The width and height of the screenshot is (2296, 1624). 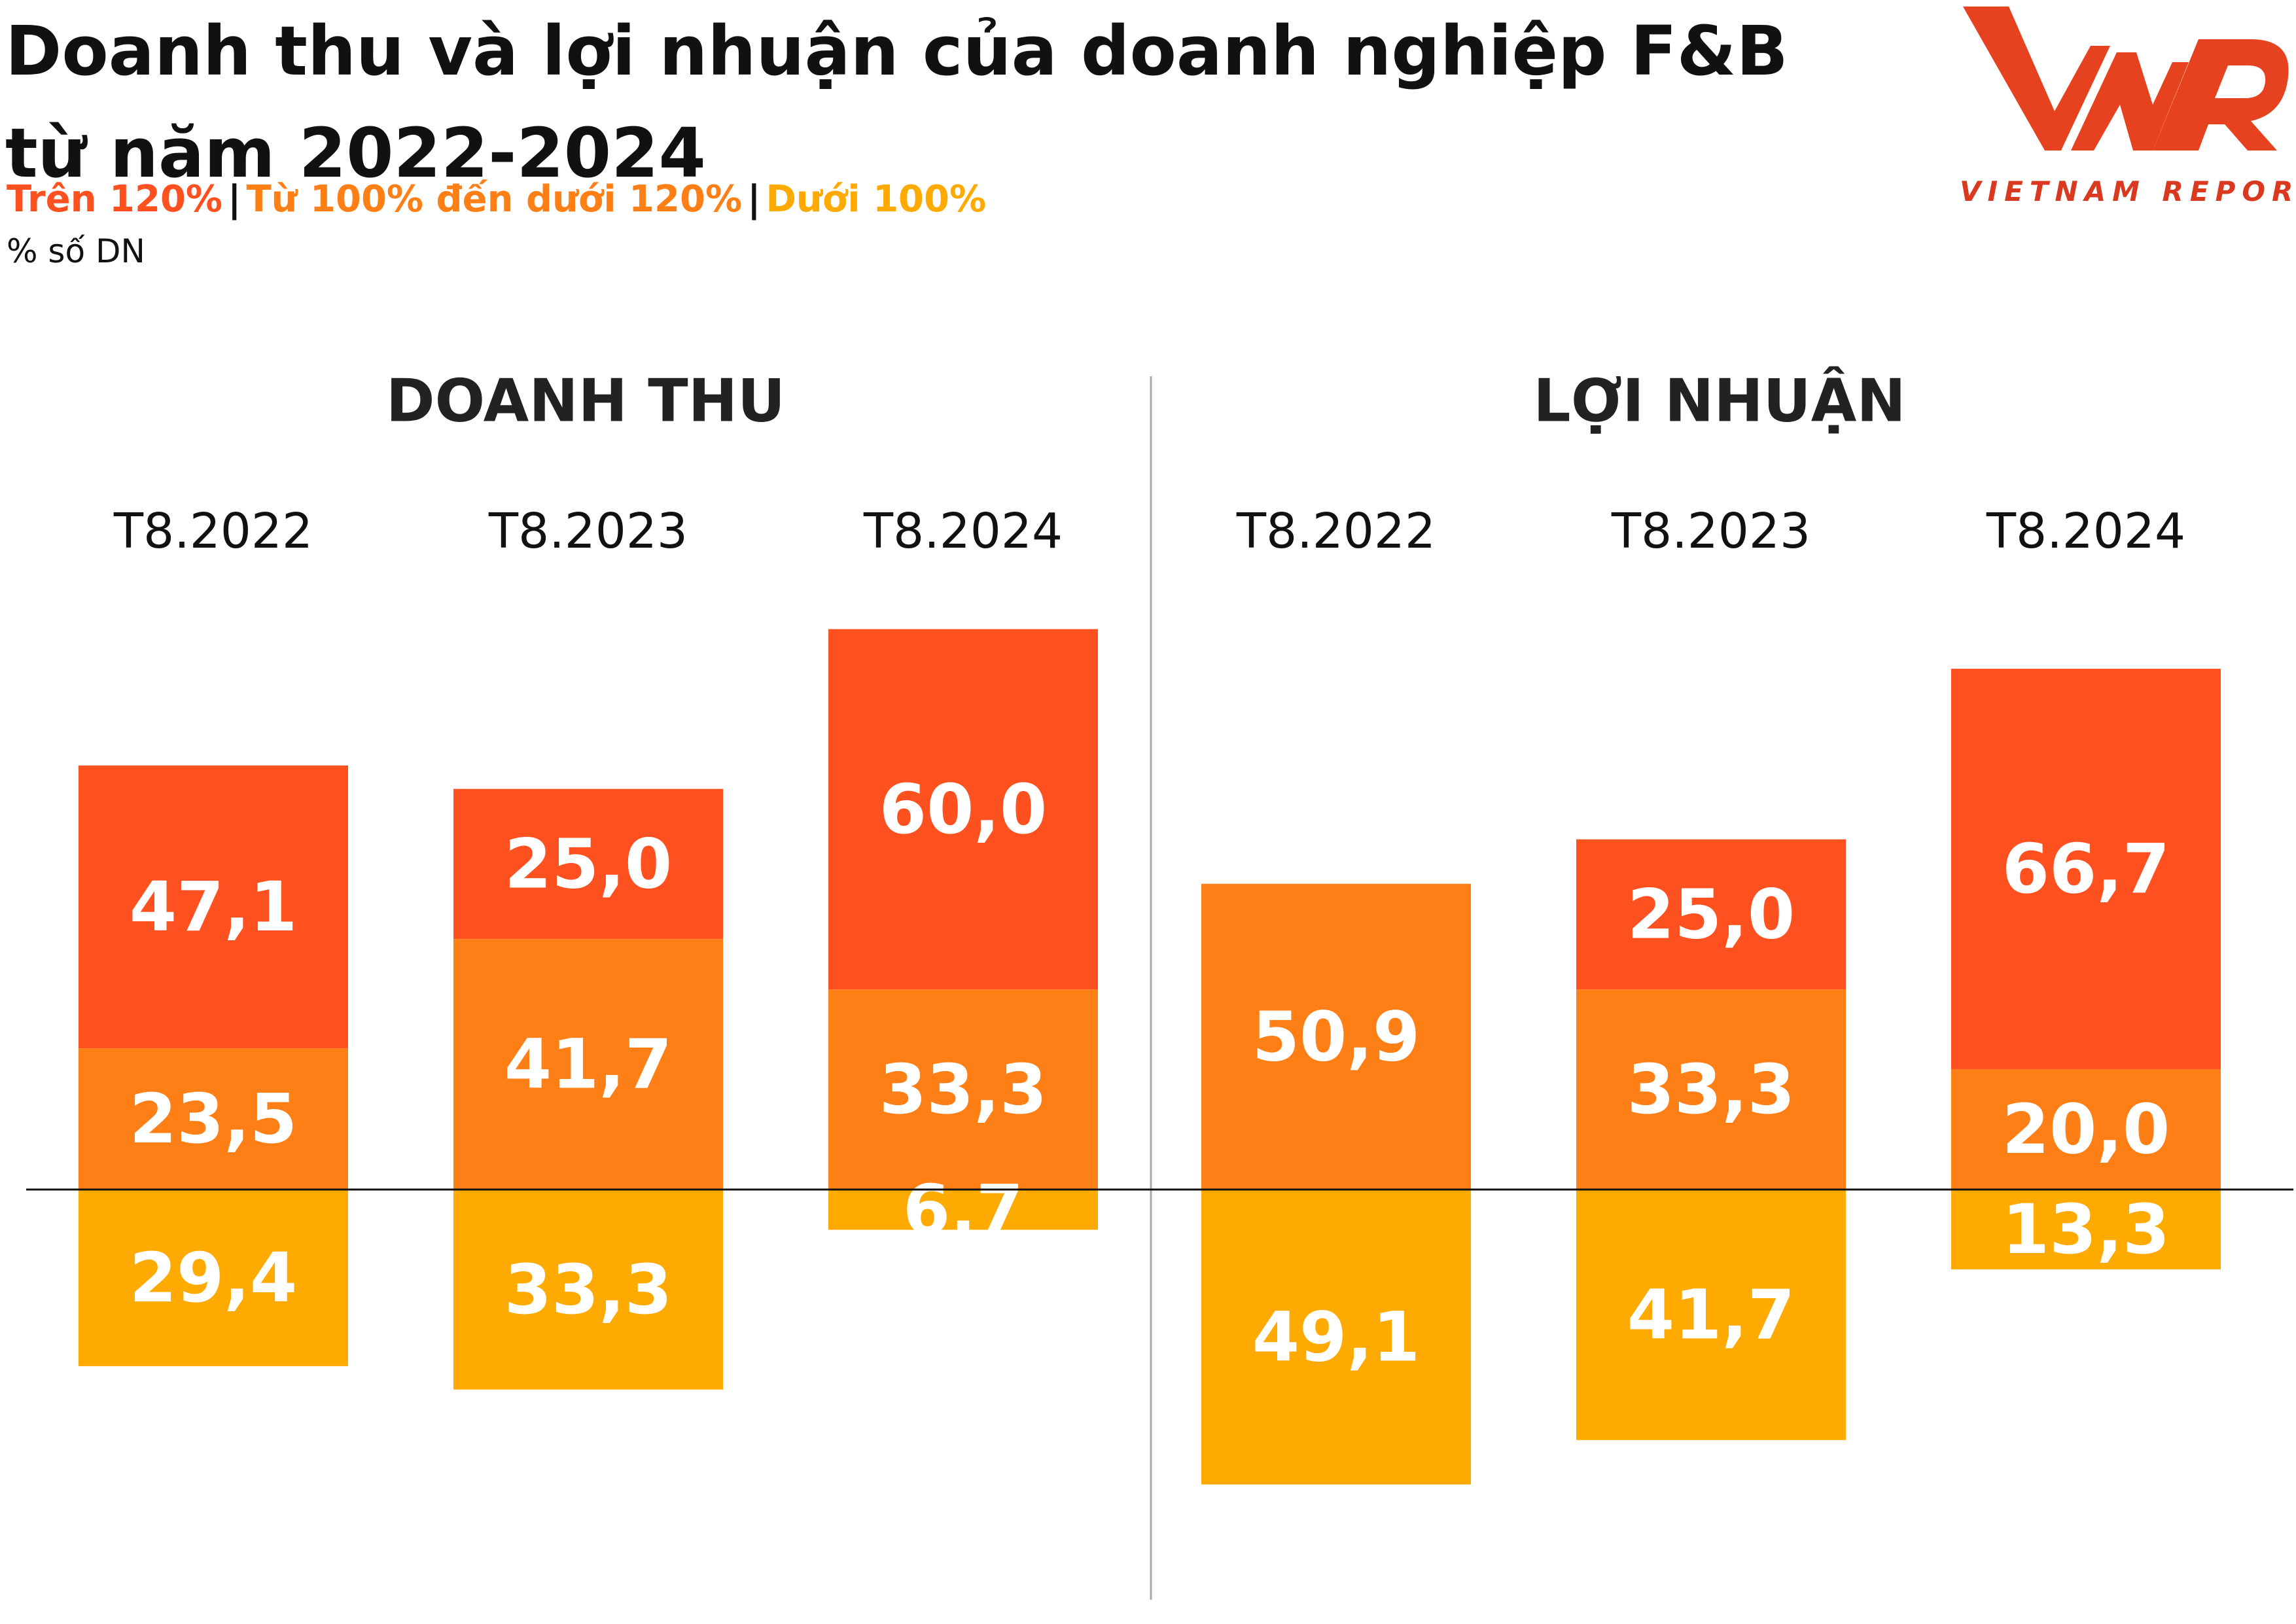 I want to click on data-label-below-100: 29,4, so click(x=214, y=1278).